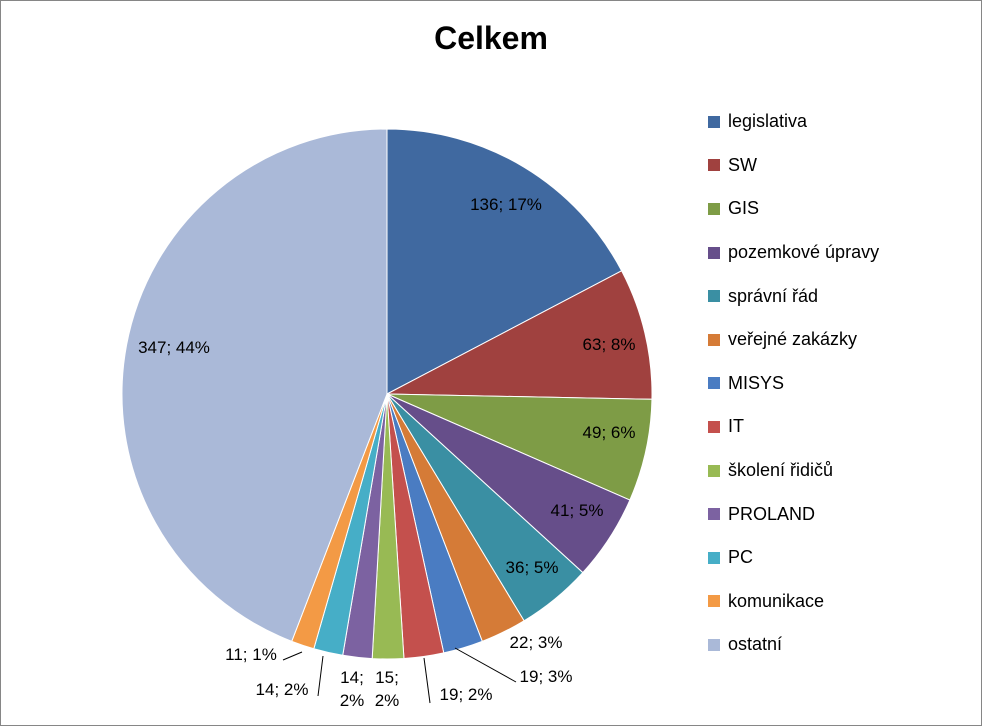 The height and width of the screenshot is (726, 982). What do you see at coordinates (577, 510) in the screenshot?
I see `data-label-4: 41; 5%` at bounding box center [577, 510].